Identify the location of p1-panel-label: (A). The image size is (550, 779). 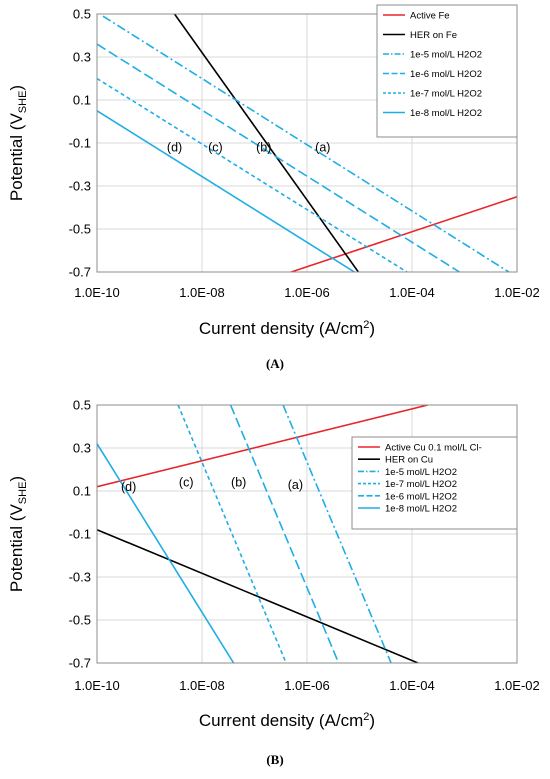
(275, 363).